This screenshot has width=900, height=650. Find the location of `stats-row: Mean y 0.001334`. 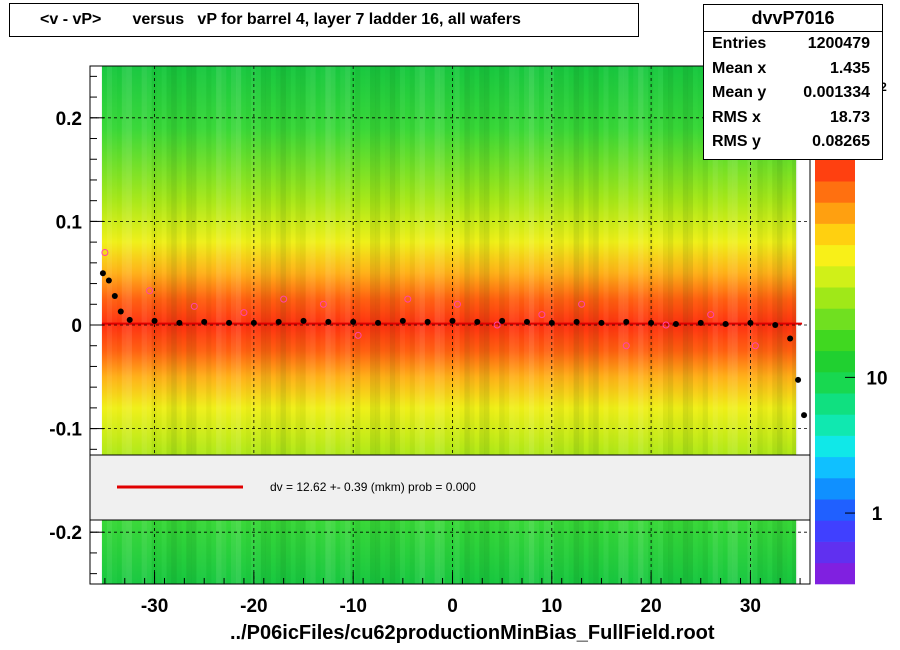

stats-row: Mean y 0.001334 is located at coordinates (793, 93).